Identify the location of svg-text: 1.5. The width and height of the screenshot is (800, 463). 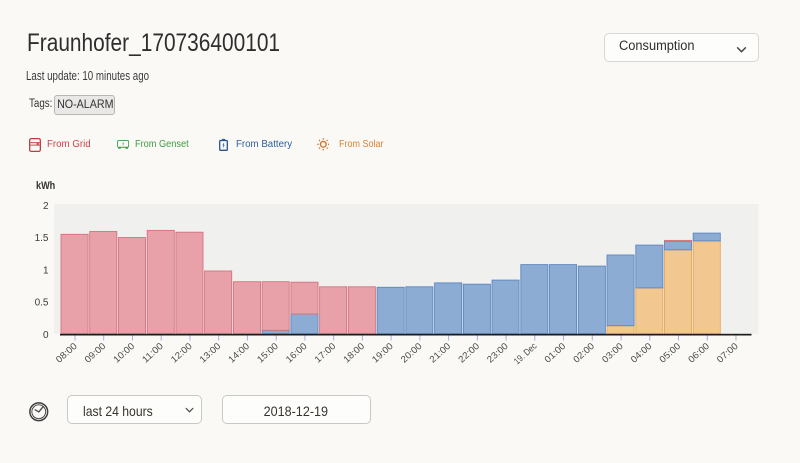
(42, 238).